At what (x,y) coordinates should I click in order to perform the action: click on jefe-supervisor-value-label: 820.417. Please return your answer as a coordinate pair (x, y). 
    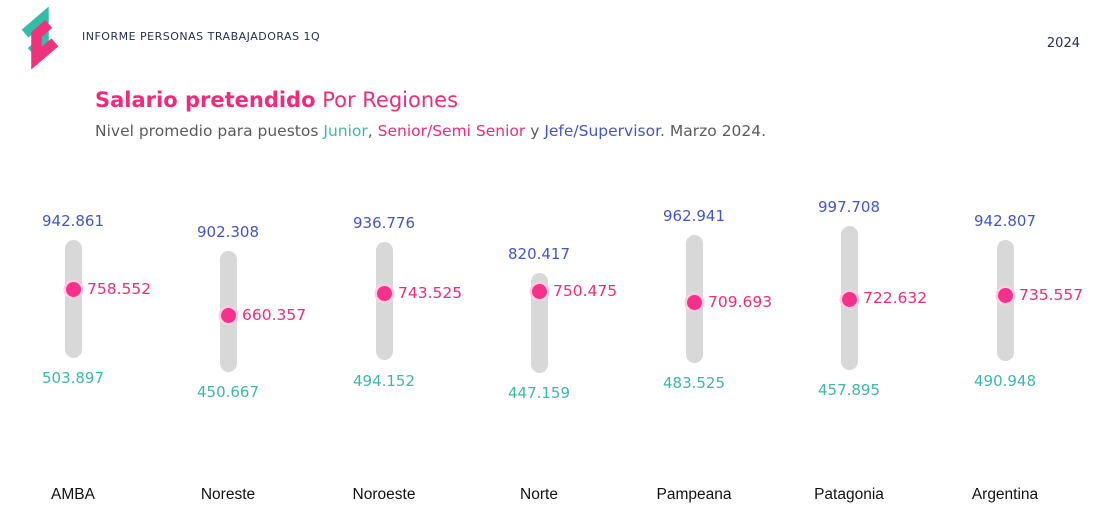
    Looking at the image, I should click on (539, 254).